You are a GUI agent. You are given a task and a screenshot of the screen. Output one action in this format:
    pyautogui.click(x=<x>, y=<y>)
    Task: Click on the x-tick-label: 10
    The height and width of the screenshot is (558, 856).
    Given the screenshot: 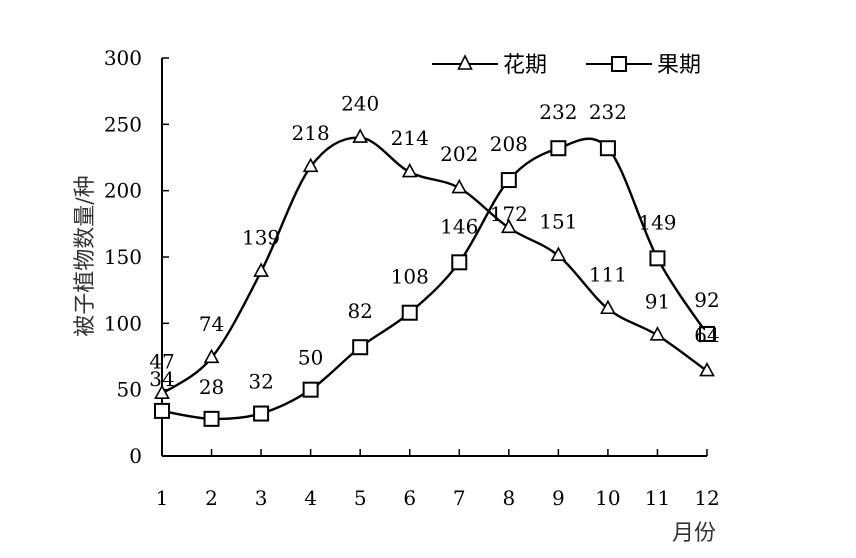 What is the action you would take?
    pyautogui.click(x=607, y=498)
    